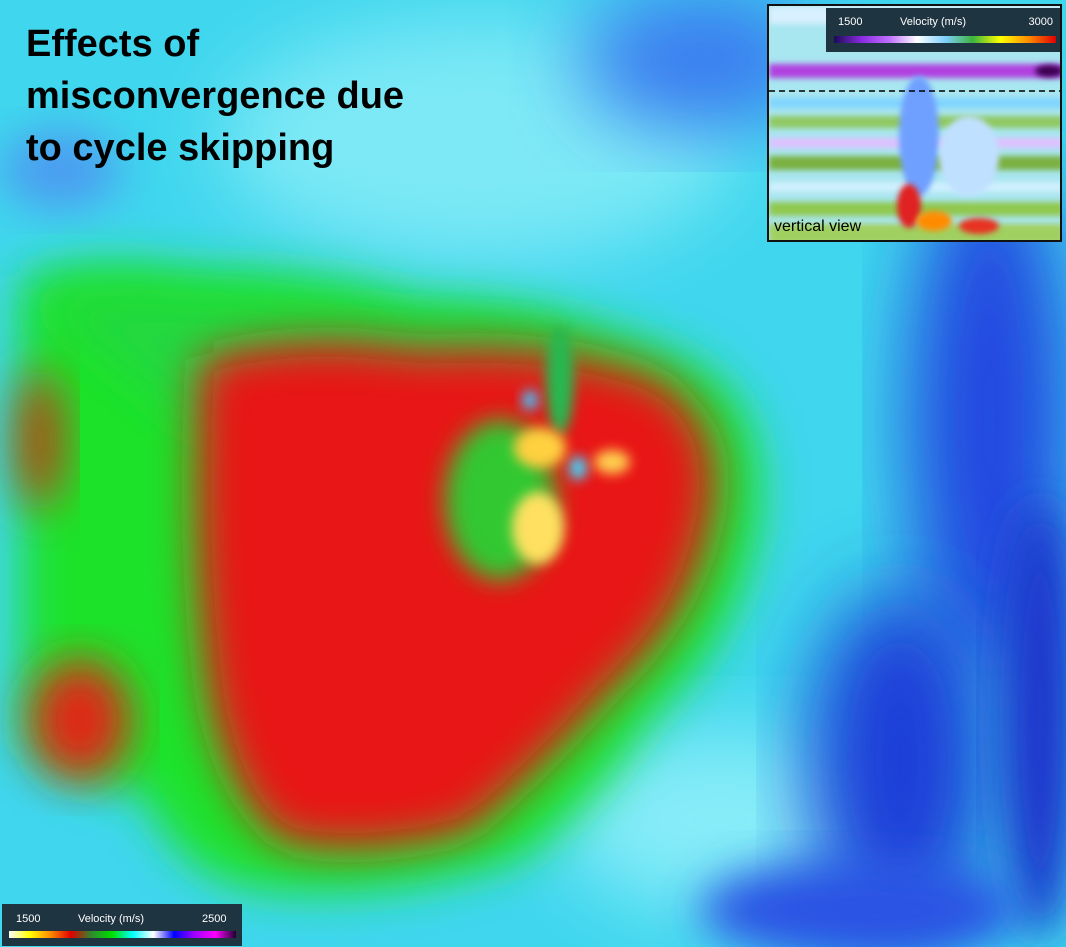 This screenshot has width=1066, height=947. Describe the element at coordinates (945, 39) in the screenshot. I see `inset-colorbar-ramp` at that location.